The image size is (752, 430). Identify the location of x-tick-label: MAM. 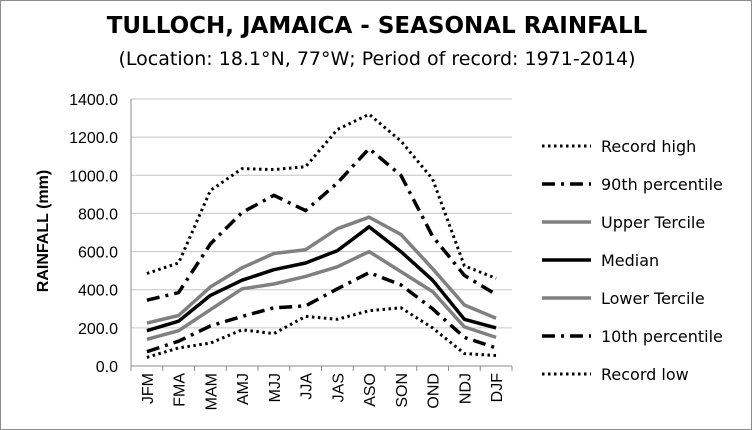
(211, 391).